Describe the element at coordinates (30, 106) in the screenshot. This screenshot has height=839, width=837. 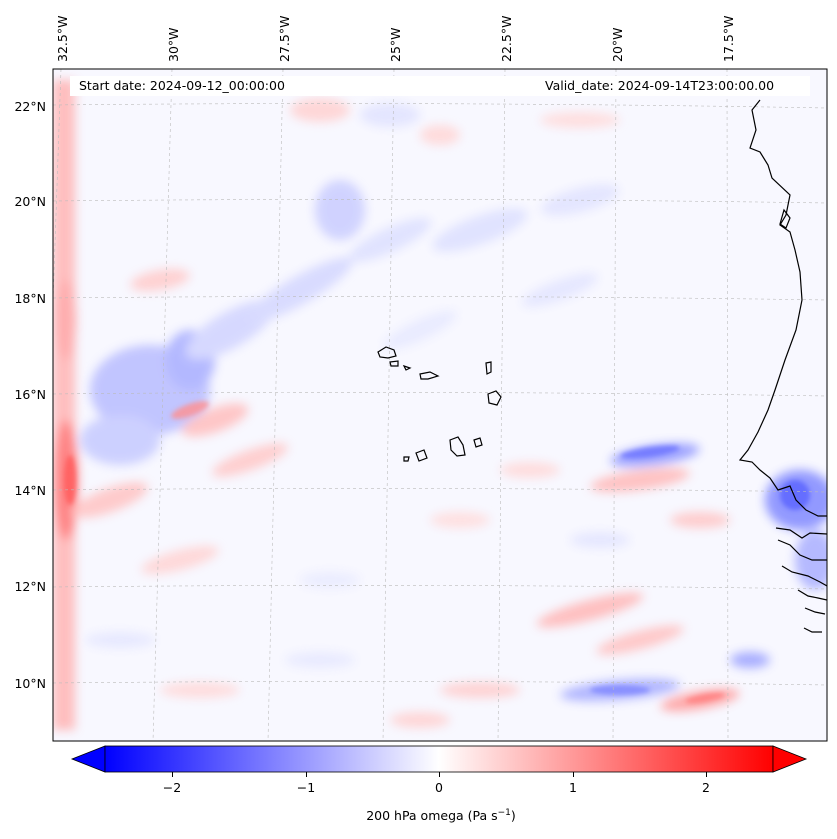
I see `lat-label-22n: 22°N` at that location.